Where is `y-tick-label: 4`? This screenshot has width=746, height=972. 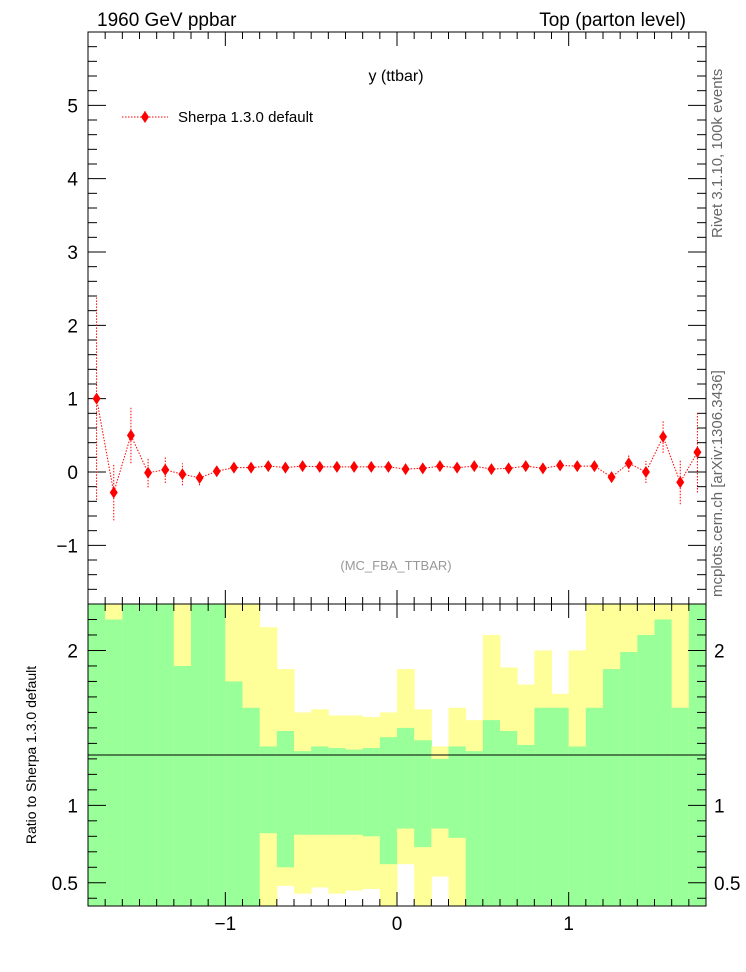 y-tick-label: 4 is located at coordinates (72, 180).